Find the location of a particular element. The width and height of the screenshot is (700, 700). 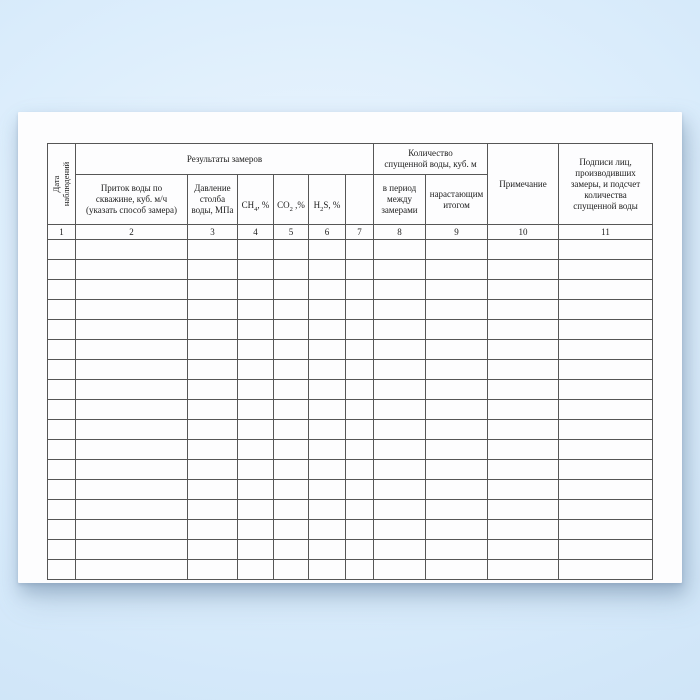

ch4-pre: CH is located at coordinates (248, 204).